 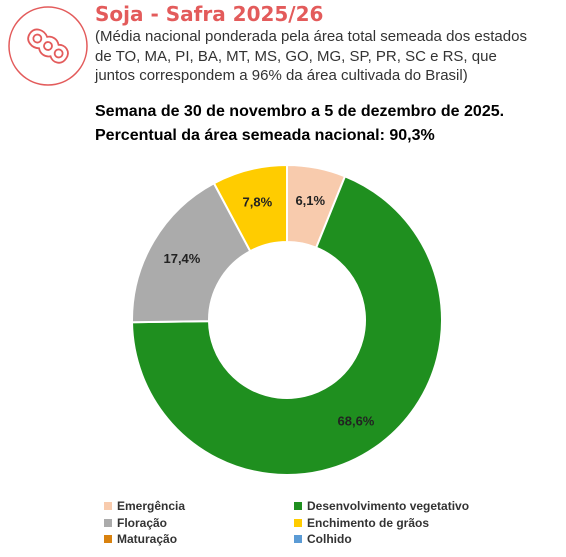 I want to click on page-title: Soja - Safra 2025/26, so click(x=209, y=14).